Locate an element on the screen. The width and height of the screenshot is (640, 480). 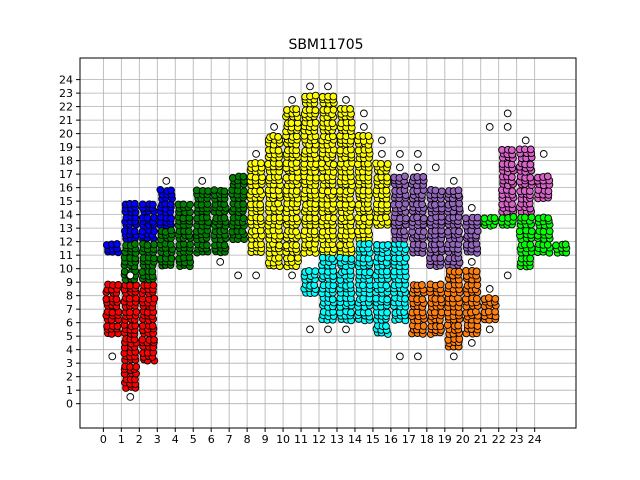
x-tick-label: 2 is located at coordinates (139, 439).